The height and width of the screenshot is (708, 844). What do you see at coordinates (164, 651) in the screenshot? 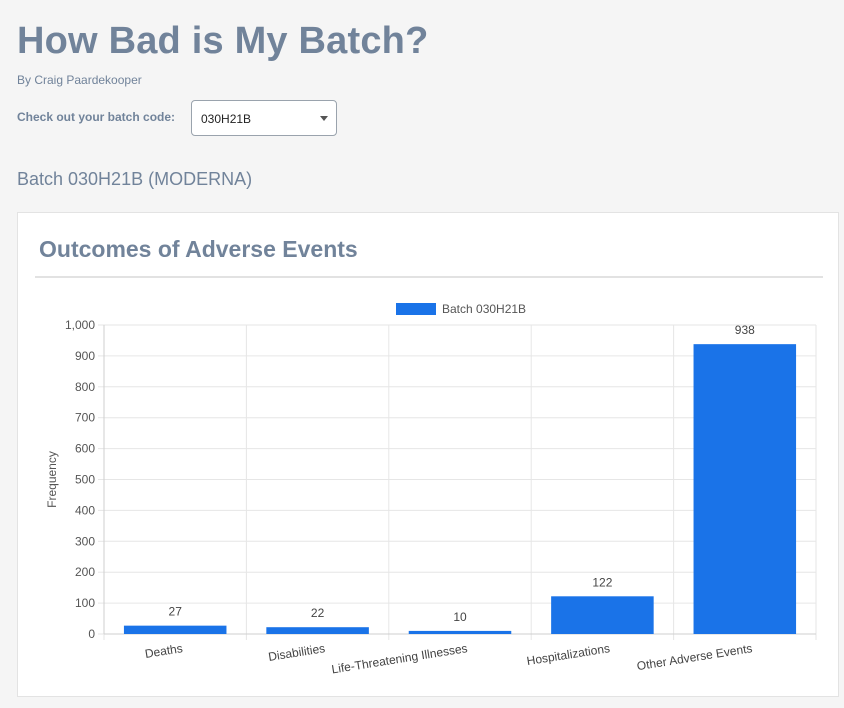
I see `x-tick-label: Deaths` at bounding box center [164, 651].